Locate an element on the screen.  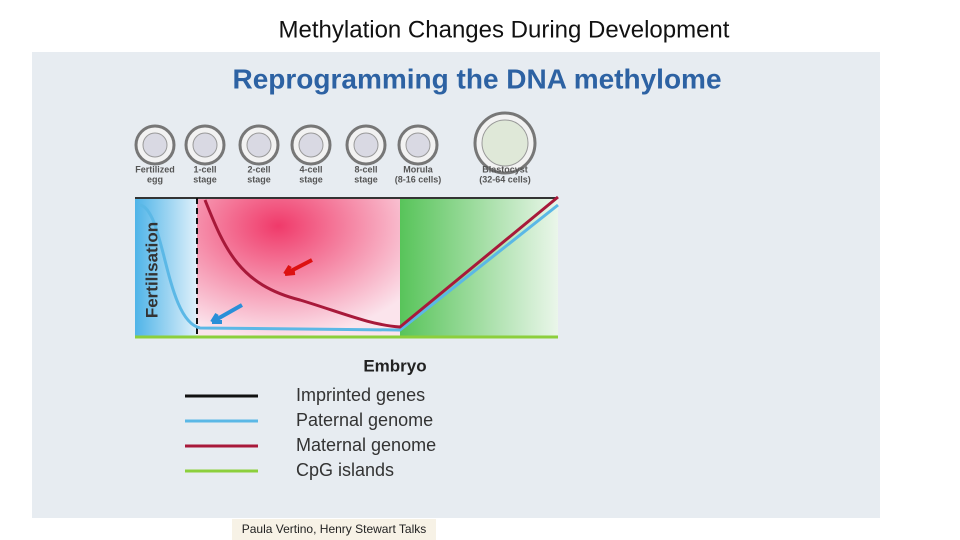
maternal-curve is located at coordinates (381, 262).